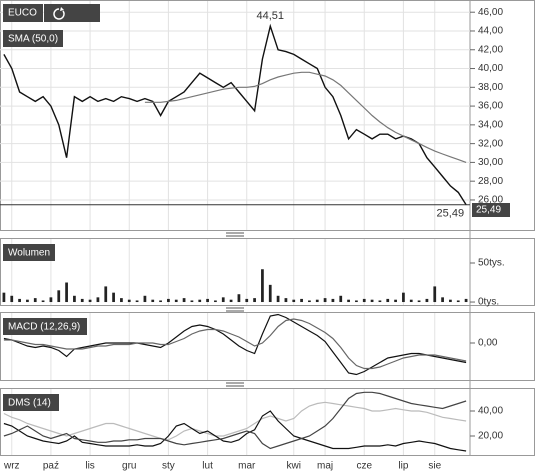 This screenshot has width=536, height=475. I want to click on indicator-label: SMA (50,0), so click(33, 39).